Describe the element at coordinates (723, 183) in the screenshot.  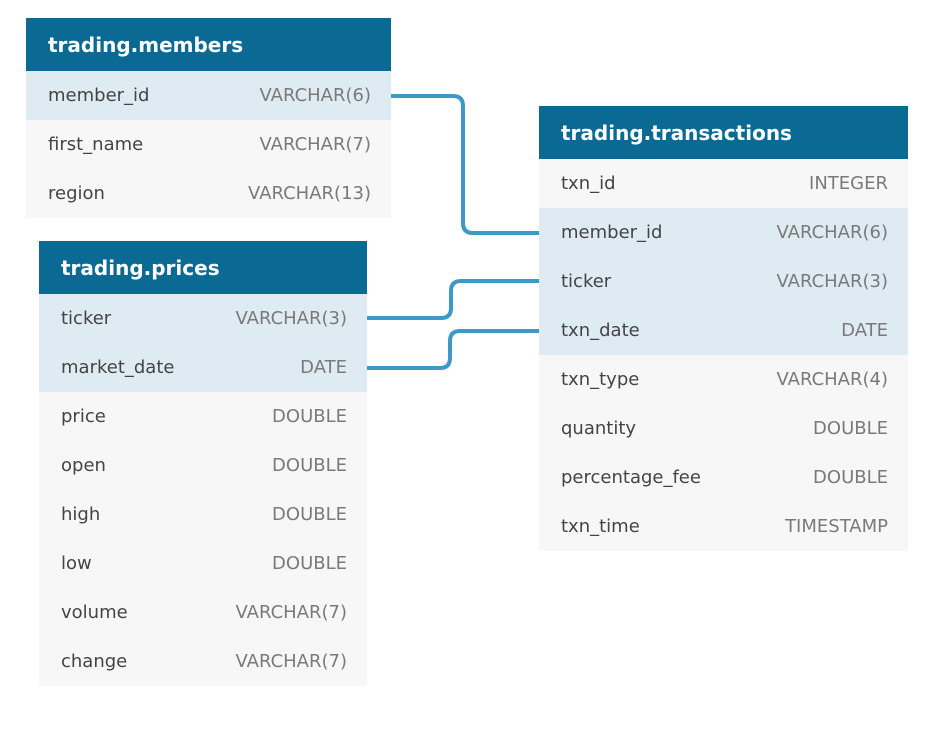
I see `column-row: txn_id INTEGER` at that location.